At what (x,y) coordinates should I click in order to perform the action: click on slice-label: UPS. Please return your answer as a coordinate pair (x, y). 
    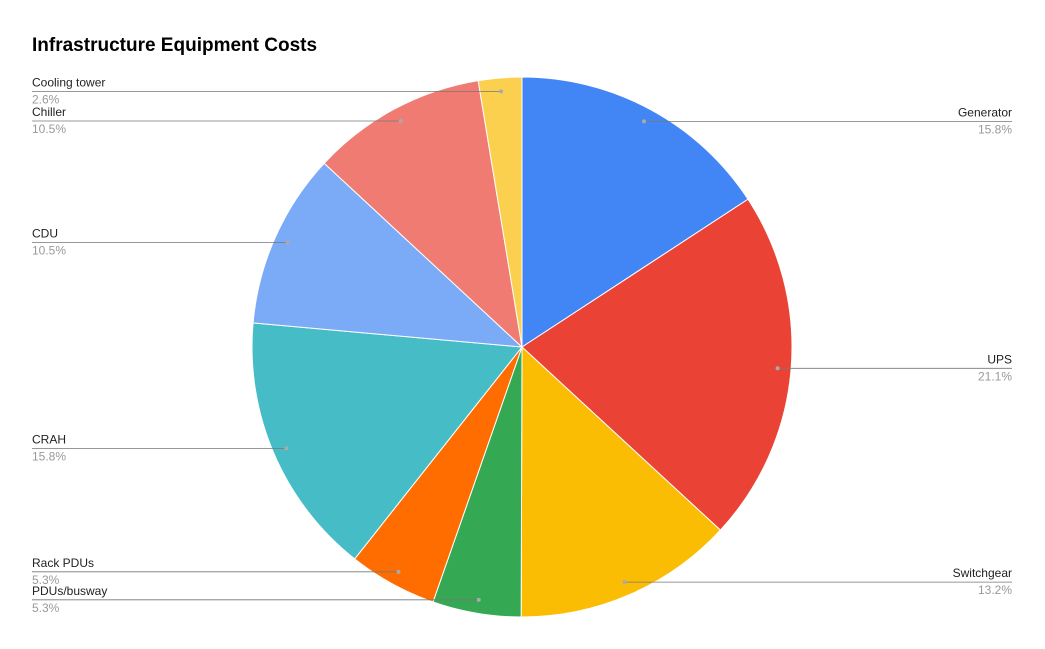
    Looking at the image, I should click on (999, 359).